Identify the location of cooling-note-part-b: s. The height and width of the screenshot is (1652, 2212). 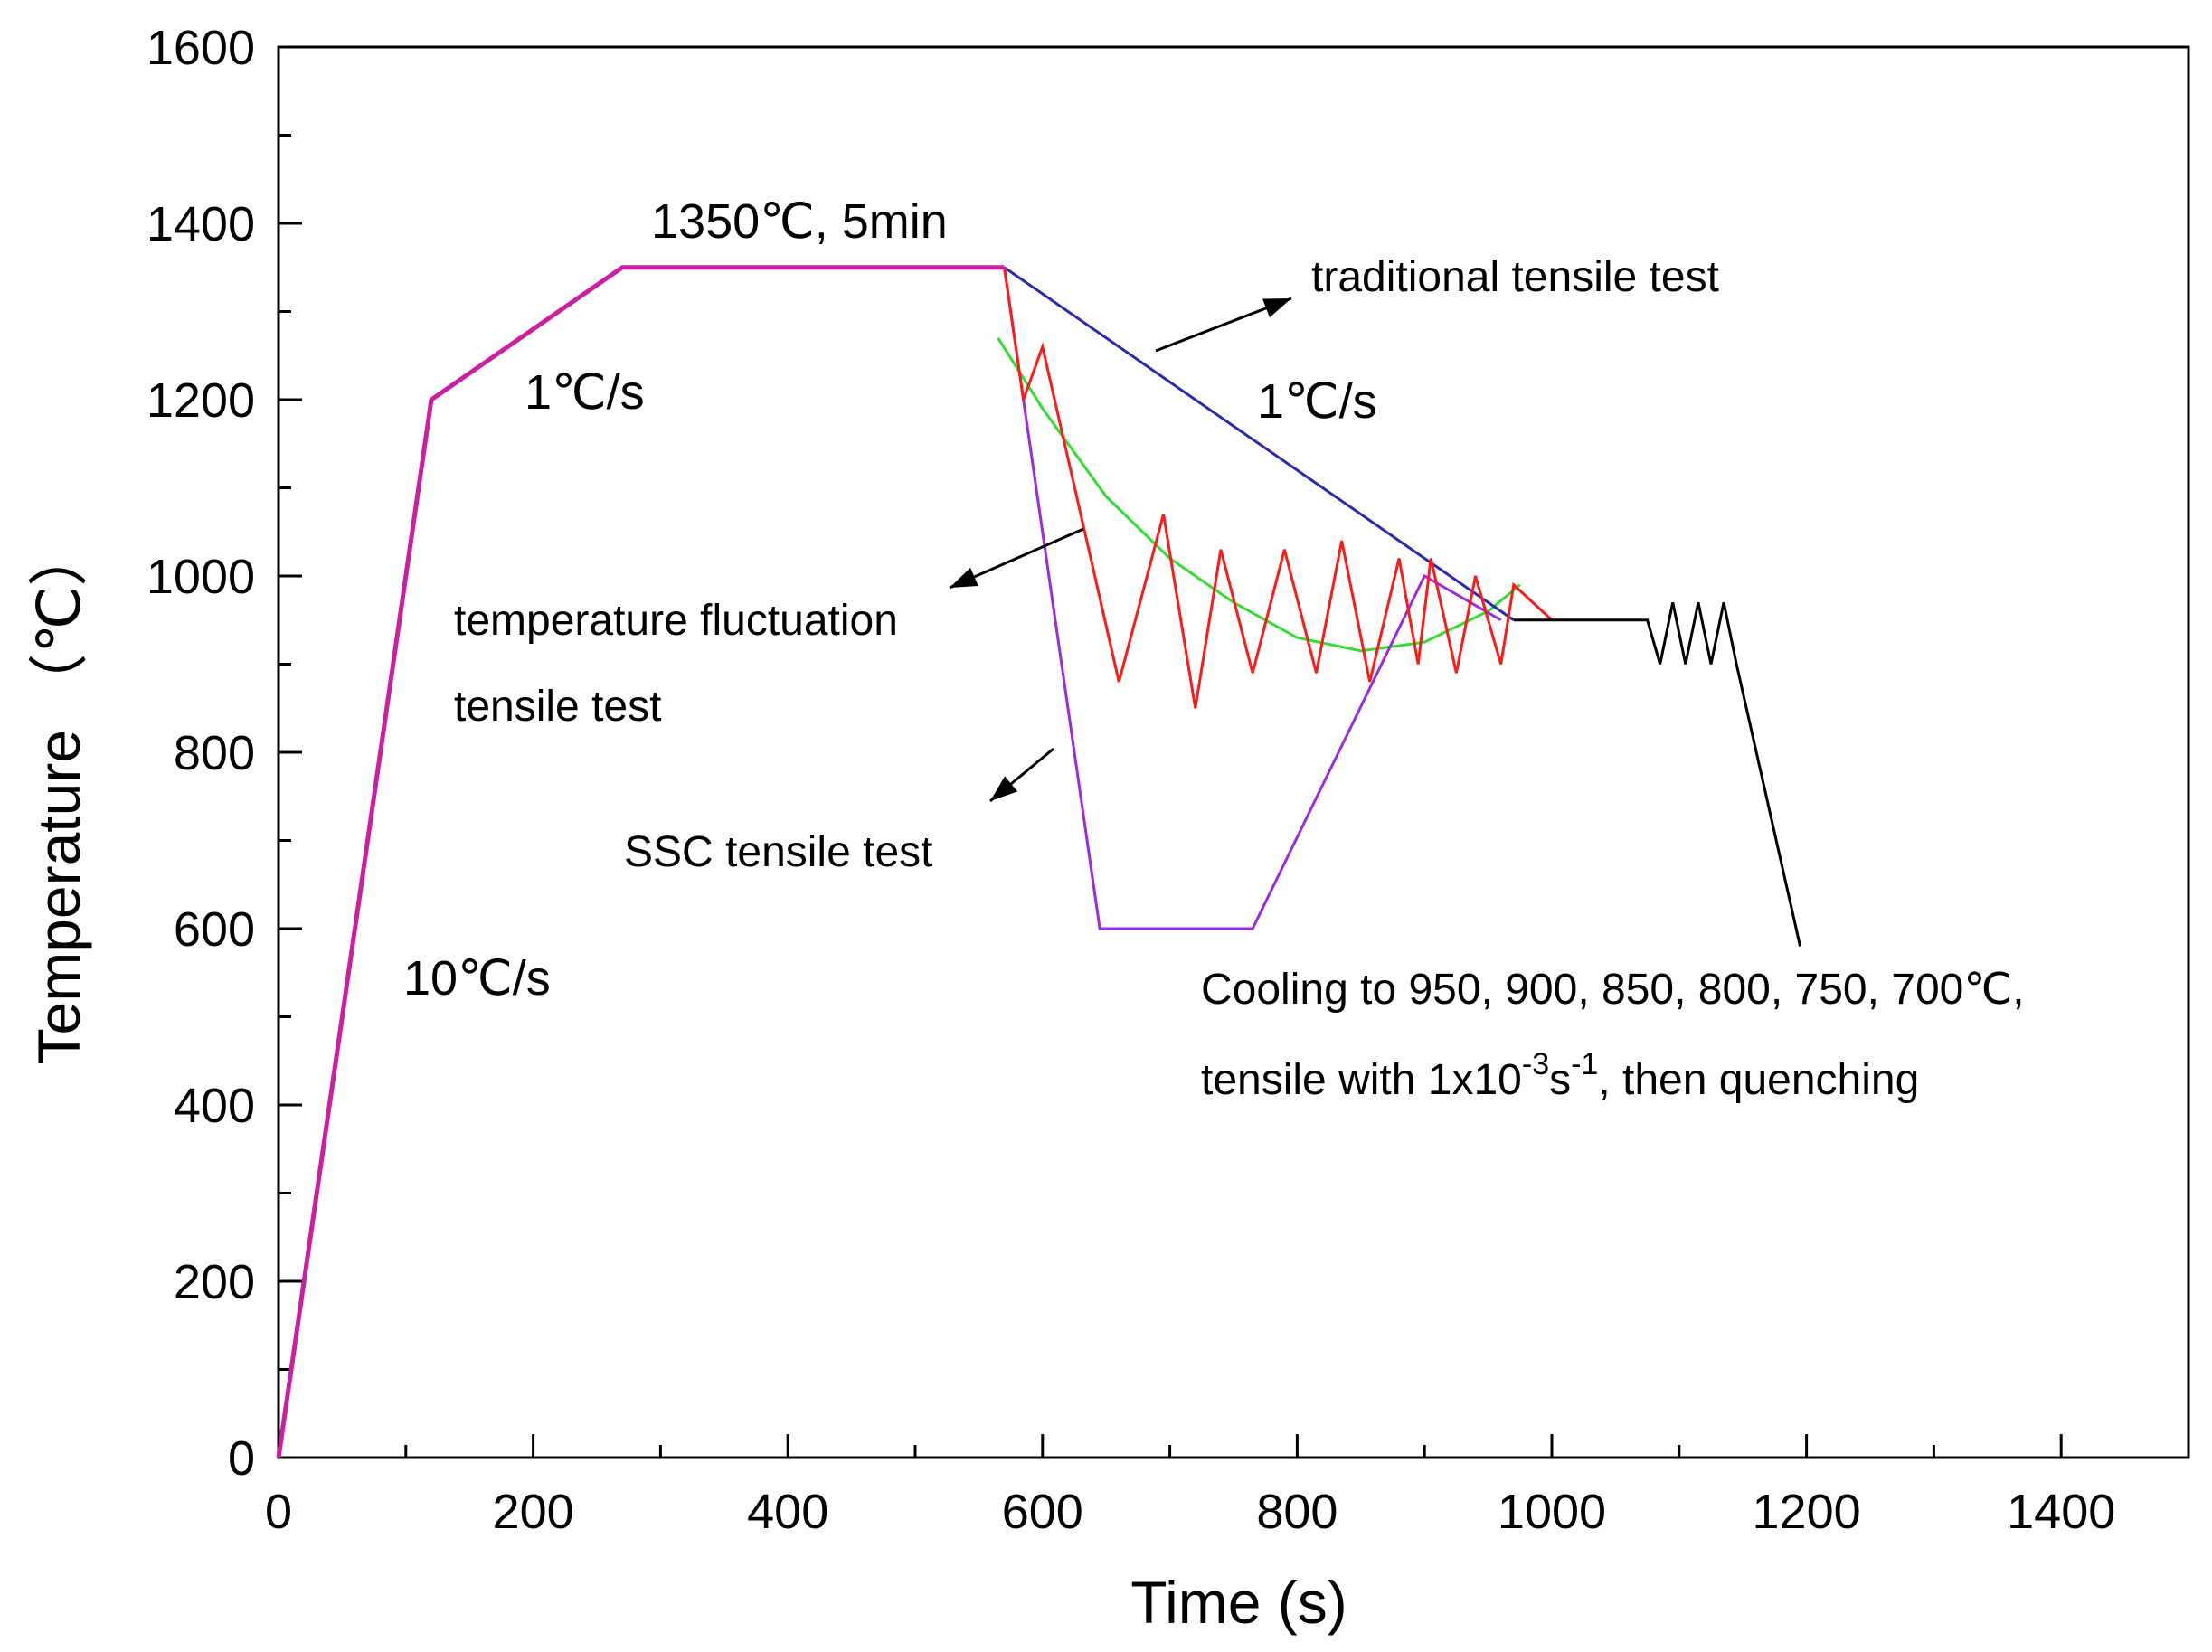
(1560, 1080).